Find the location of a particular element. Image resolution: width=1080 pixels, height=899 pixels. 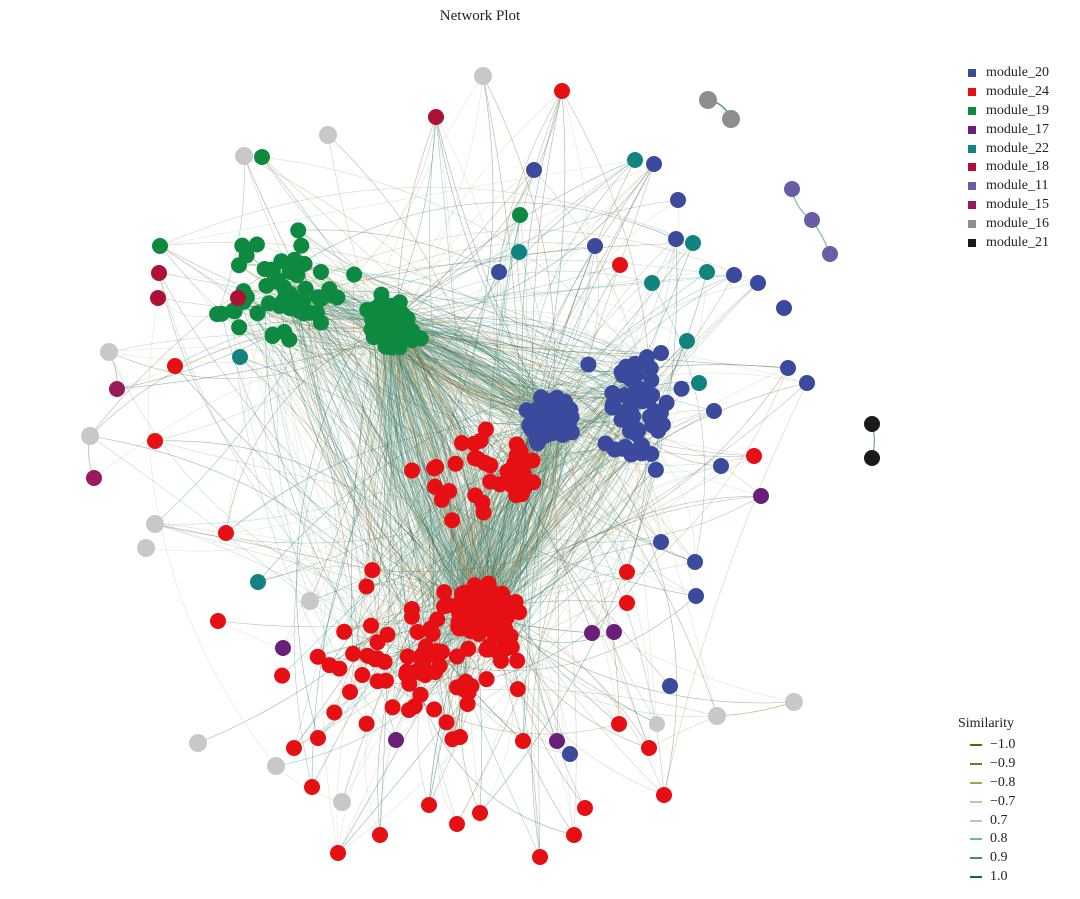

legend-swatch is located at coordinates (972, 186).